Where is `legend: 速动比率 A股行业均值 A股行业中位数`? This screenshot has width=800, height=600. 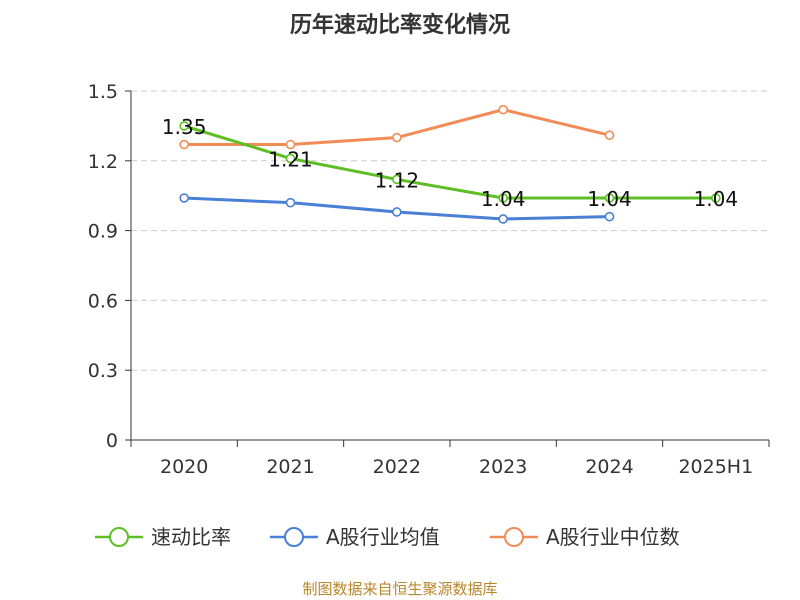
legend: 速动比率 A股行业均值 A股行业中位数 is located at coordinates (387, 537).